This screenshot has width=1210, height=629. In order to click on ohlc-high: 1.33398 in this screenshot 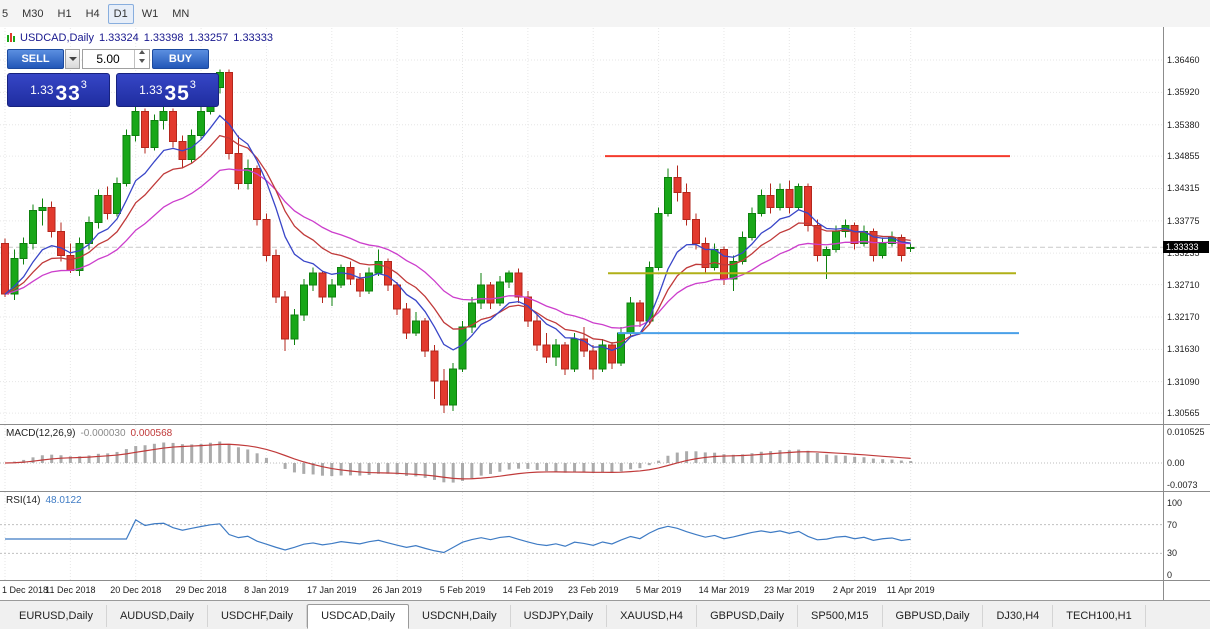, I will do `click(163, 38)`.